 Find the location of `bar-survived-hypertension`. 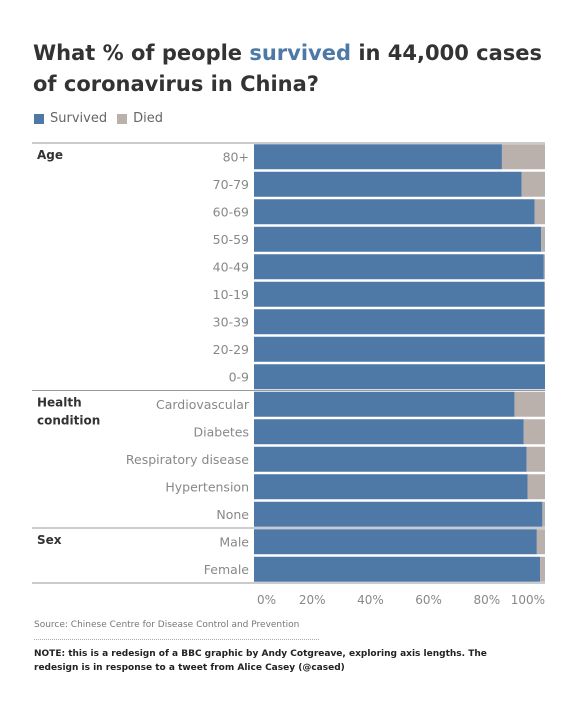

bar-survived-hypertension is located at coordinates (391, 487).